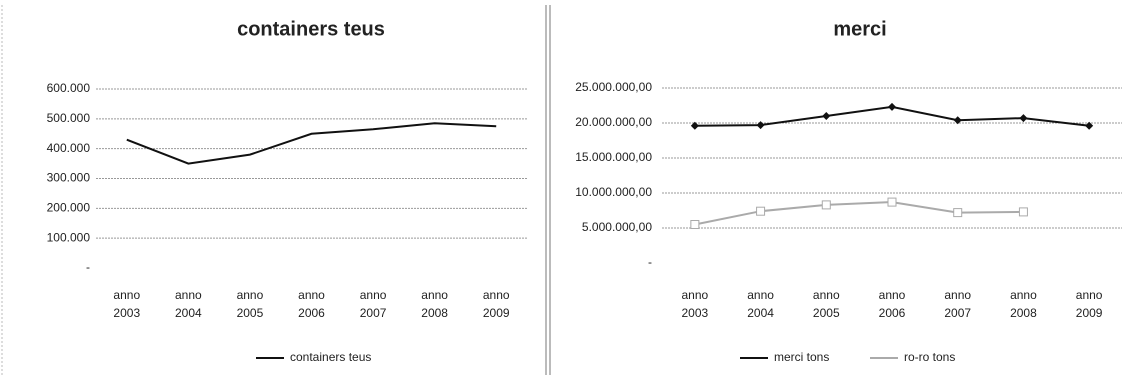  What do you see at coordinates (613, 122) in the screenshot?
I see `y-tick-label: 20.000.000,00` at bounding box center [613, 122].